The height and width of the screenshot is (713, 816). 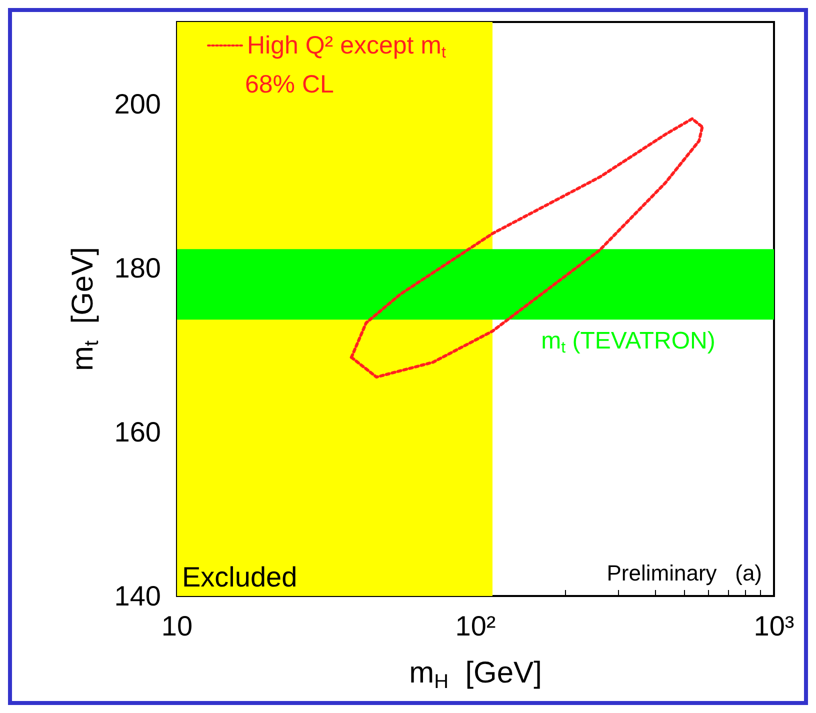 What do you see at coordinates (84, 309) in the screenshot?
I see `y-axis-title: mt [GeV]` at bounding box center [84, 309].